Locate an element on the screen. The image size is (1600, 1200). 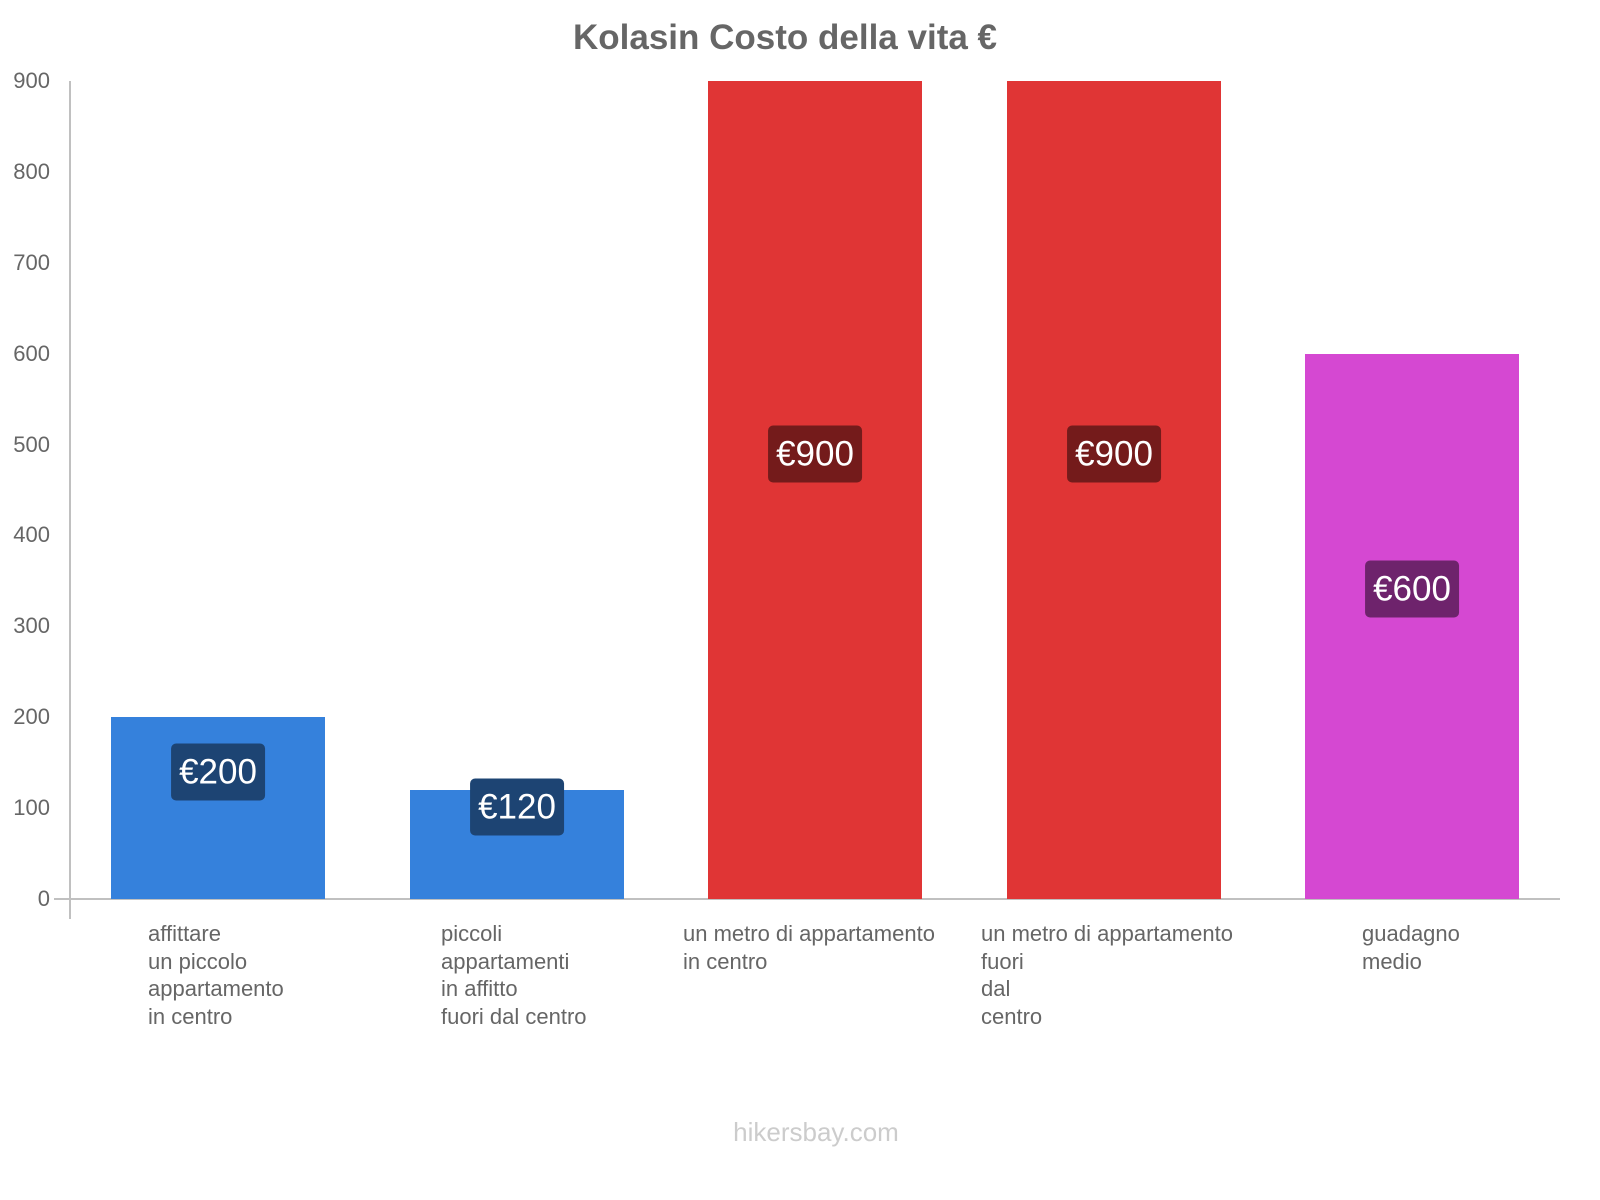
bar-value-label: €200 is located at coordinates (218, 772).